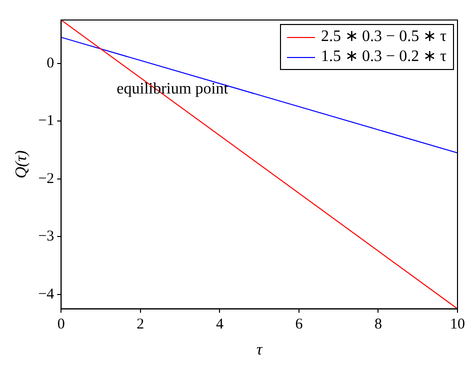 Image resolution: width=476 pixels, height=372 pixels. Describe the element at coordinates (46, 294) in the screenshot. I see `y-tick-label: −4` at that location.